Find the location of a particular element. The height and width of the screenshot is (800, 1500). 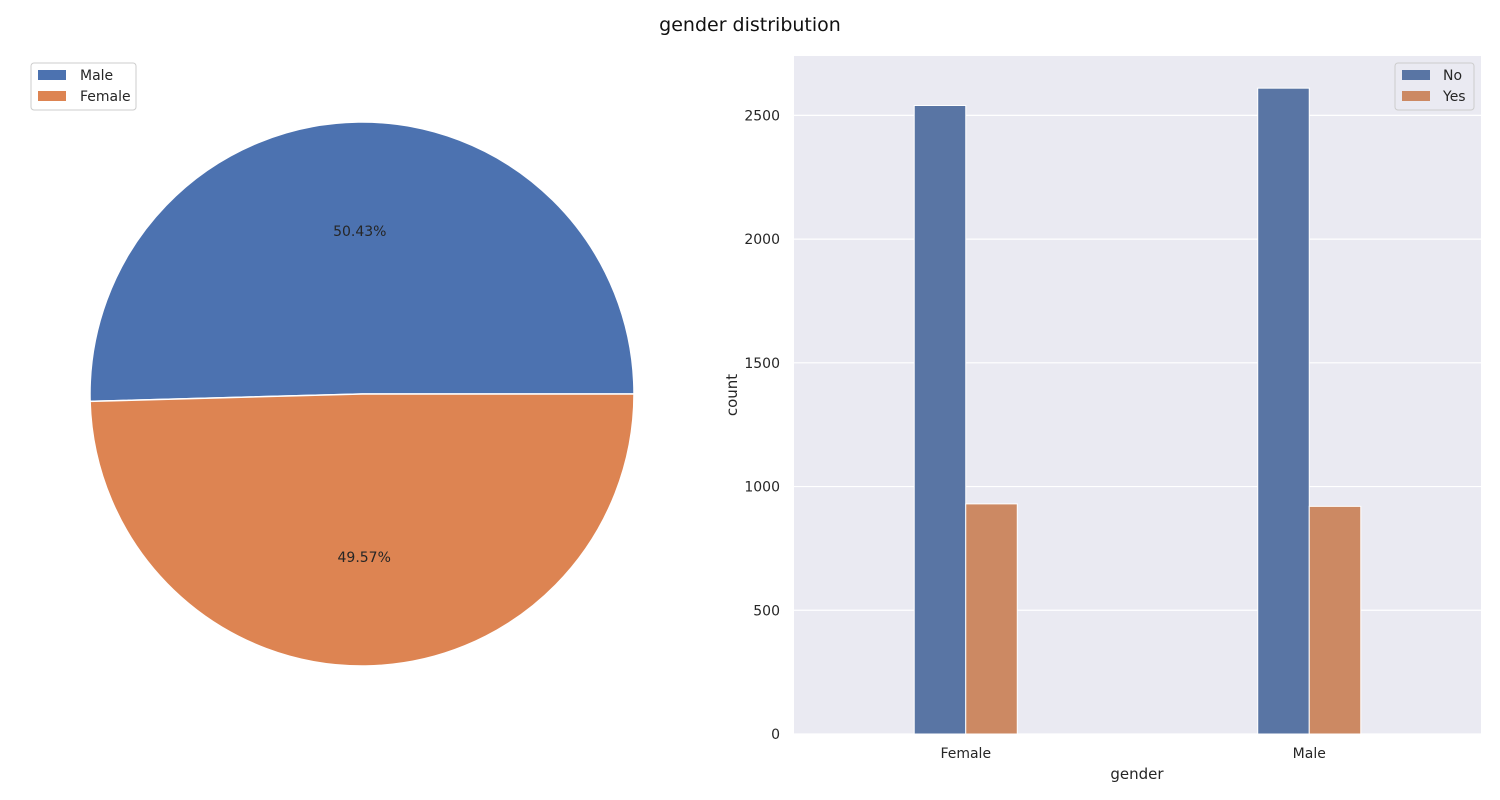

bar-x-tick-labels: Female Male is located at coordinates (1132, 754).